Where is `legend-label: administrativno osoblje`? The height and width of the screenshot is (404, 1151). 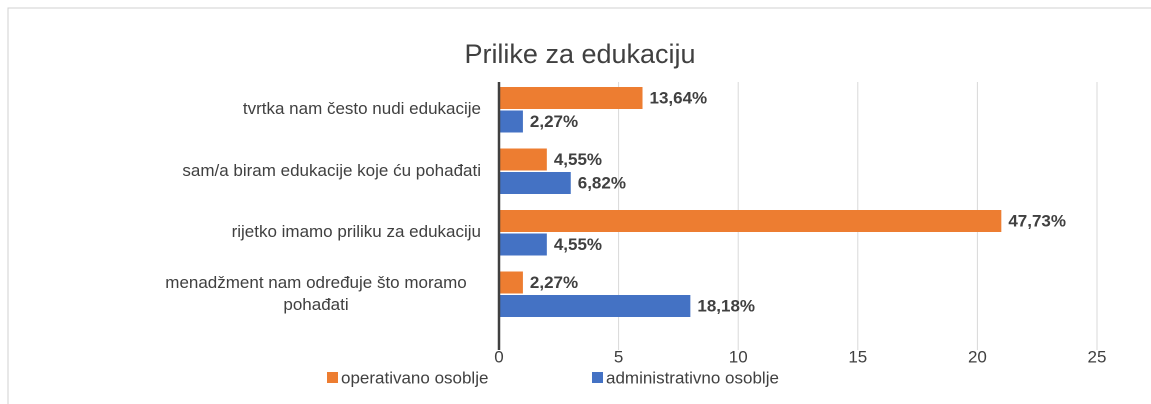
legend-label: administrativno osoblje is located at coordinates (692, 377).